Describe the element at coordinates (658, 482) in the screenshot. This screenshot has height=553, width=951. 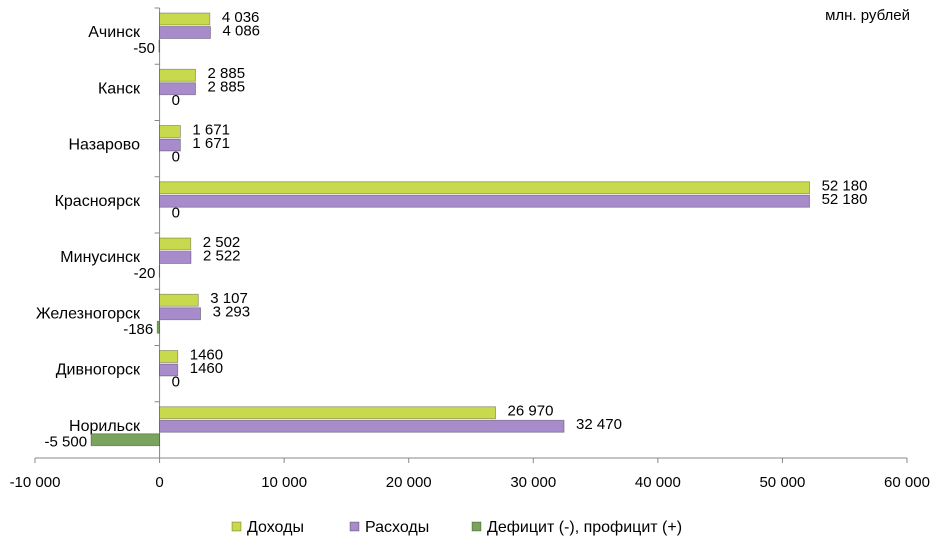
I see `x-tick-label: 40 000` at that location.